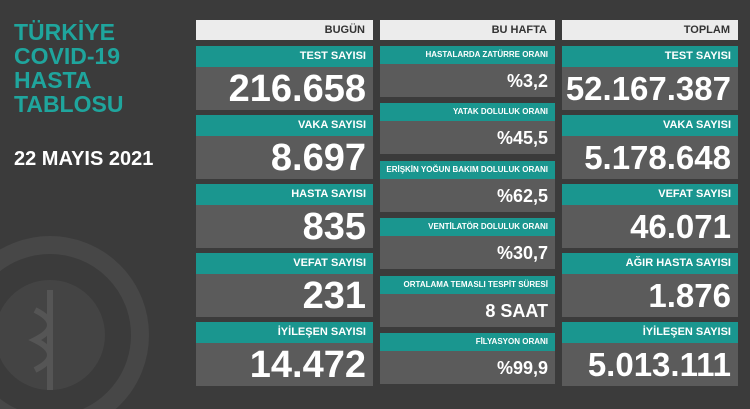  I want to click on card-value: %99,9, so click(467, 367).